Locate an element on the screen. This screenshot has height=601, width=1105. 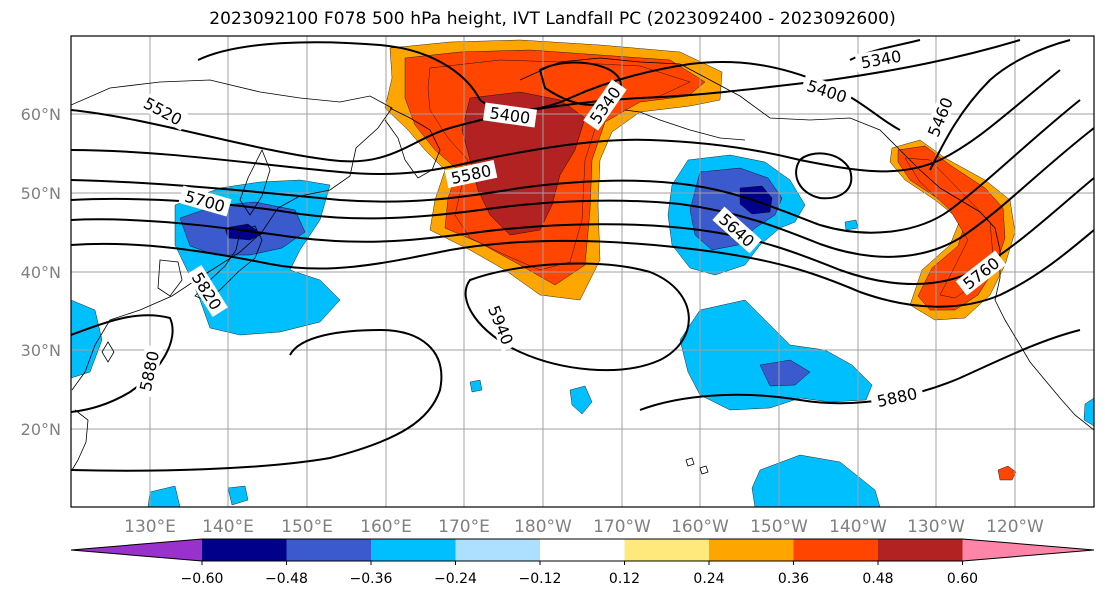
lon-label-170e: 170°E is located at coordinates (464, 527).